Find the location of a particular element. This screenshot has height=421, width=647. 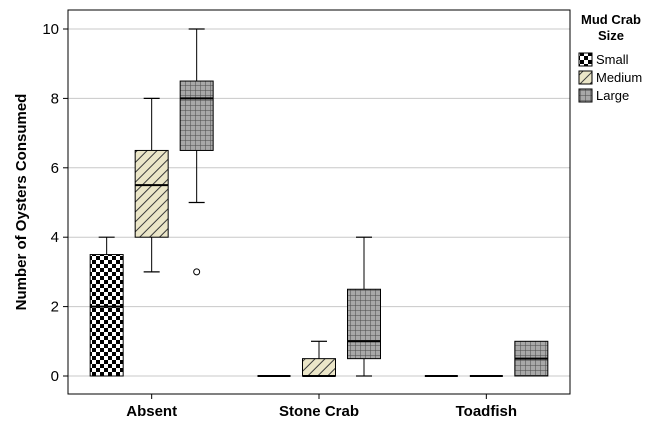

legend-title-line-2: Size is located at coordinates (611, 35).